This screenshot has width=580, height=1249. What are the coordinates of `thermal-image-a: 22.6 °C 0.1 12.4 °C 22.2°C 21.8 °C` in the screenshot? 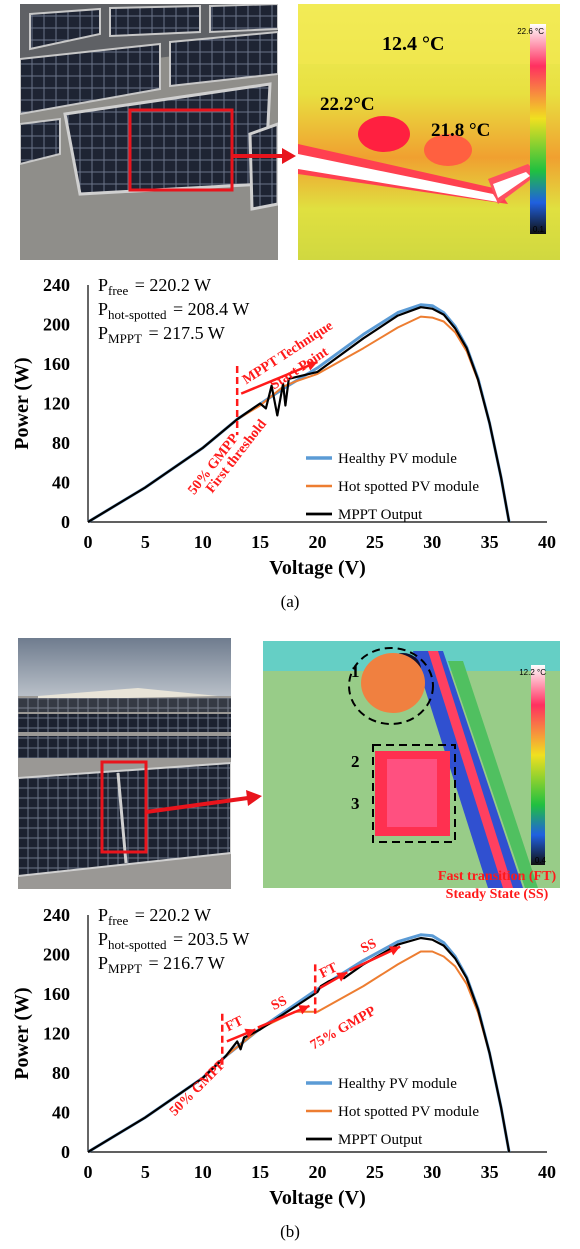 It's located at (429, 132).